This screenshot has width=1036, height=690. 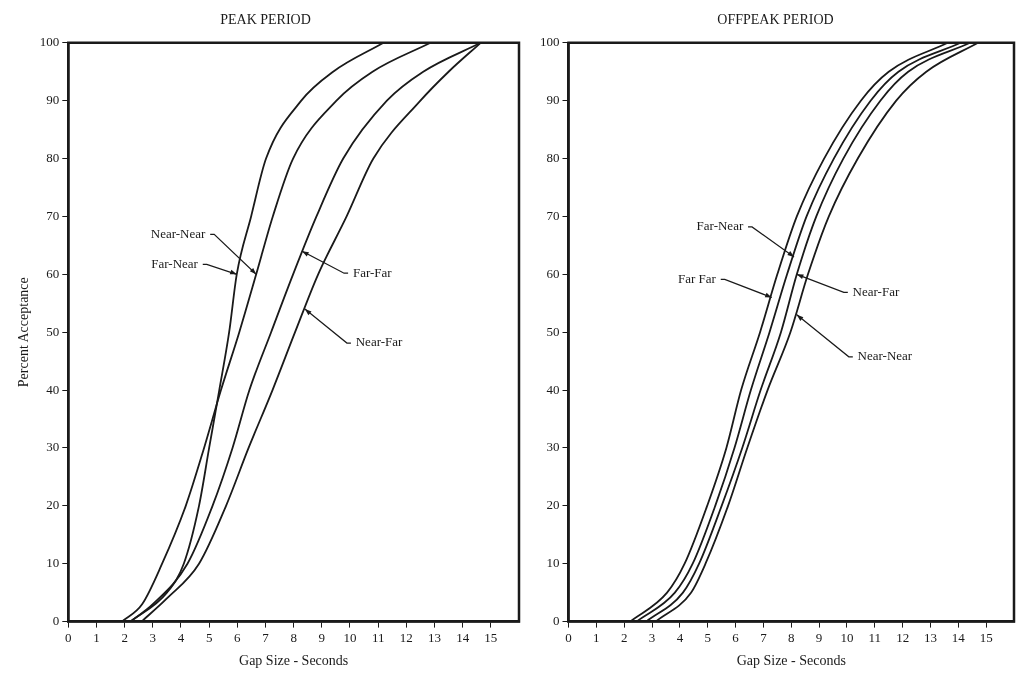 What do you see at coordinates (372, 272) in the screenshot?
I see `annotation: Far-Far` at bounding box center [372, 272].